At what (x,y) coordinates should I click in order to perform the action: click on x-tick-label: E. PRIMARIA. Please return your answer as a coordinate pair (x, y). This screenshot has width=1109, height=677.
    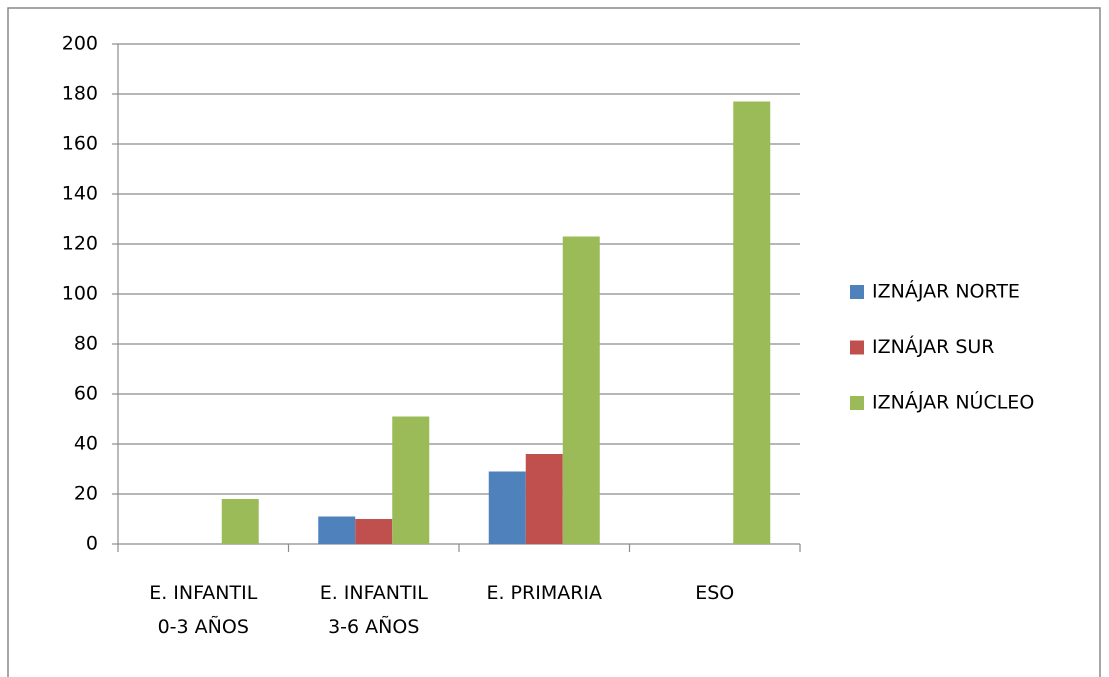
    Looking at the image, I should click on (544, 593).